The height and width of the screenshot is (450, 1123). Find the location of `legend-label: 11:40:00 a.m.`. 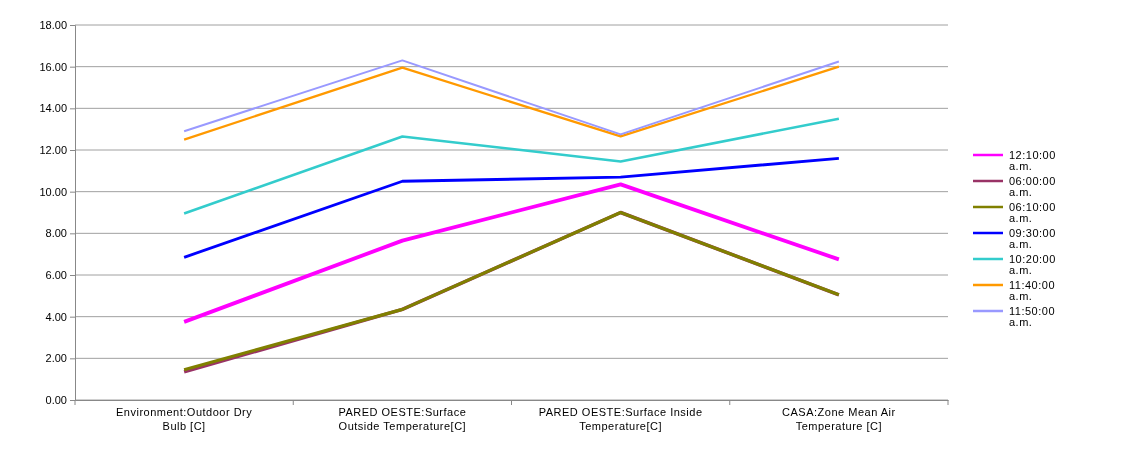

legend-label: 11:40:00 a.m. is located at coordinates (1032, 290).